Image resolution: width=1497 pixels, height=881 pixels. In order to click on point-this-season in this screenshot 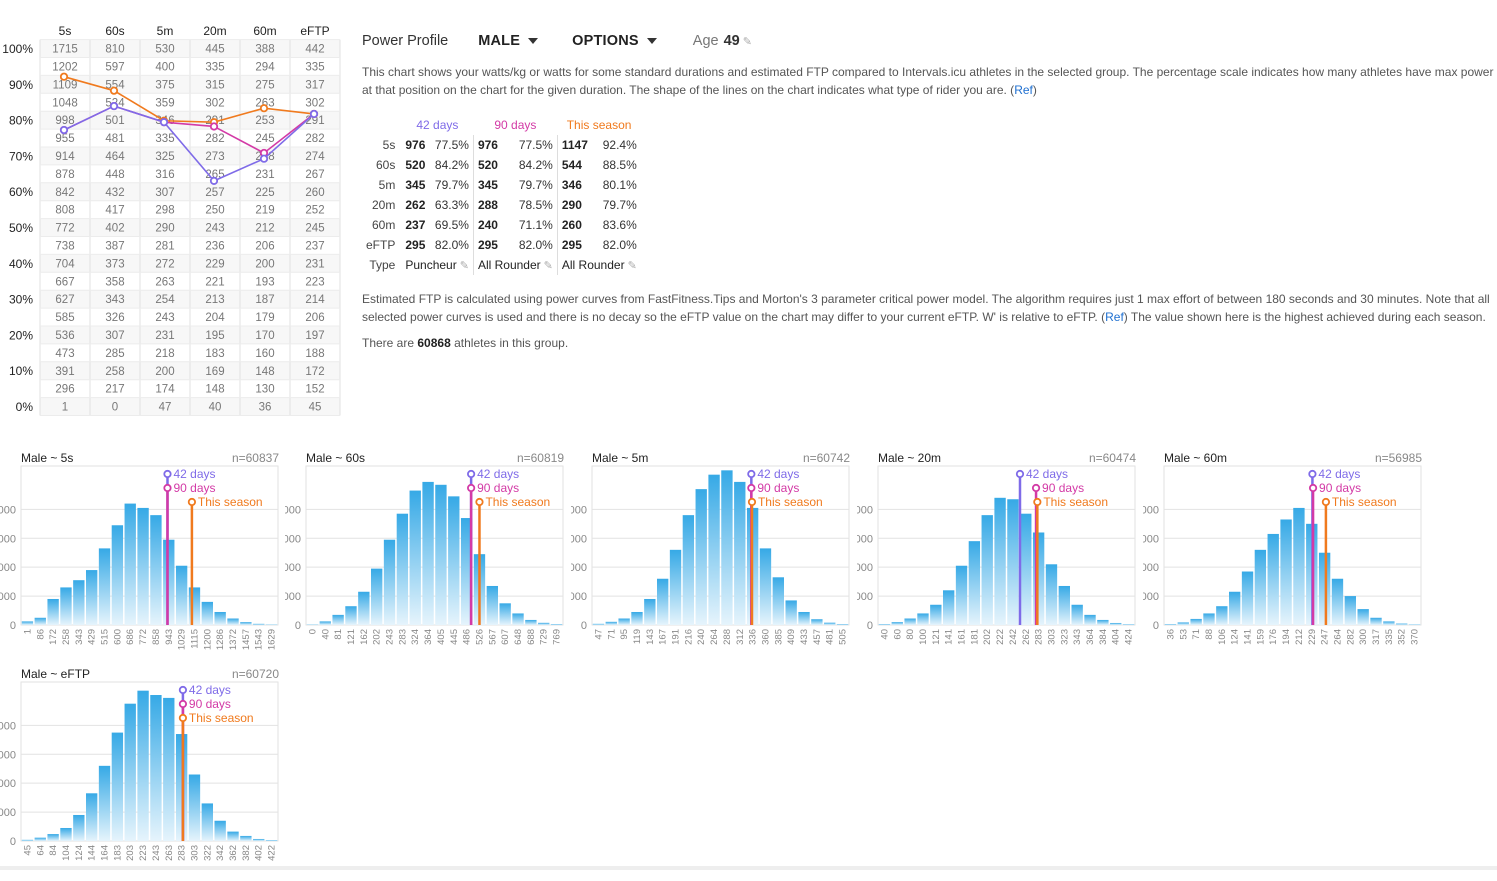, I will do `click(64, 77)`.